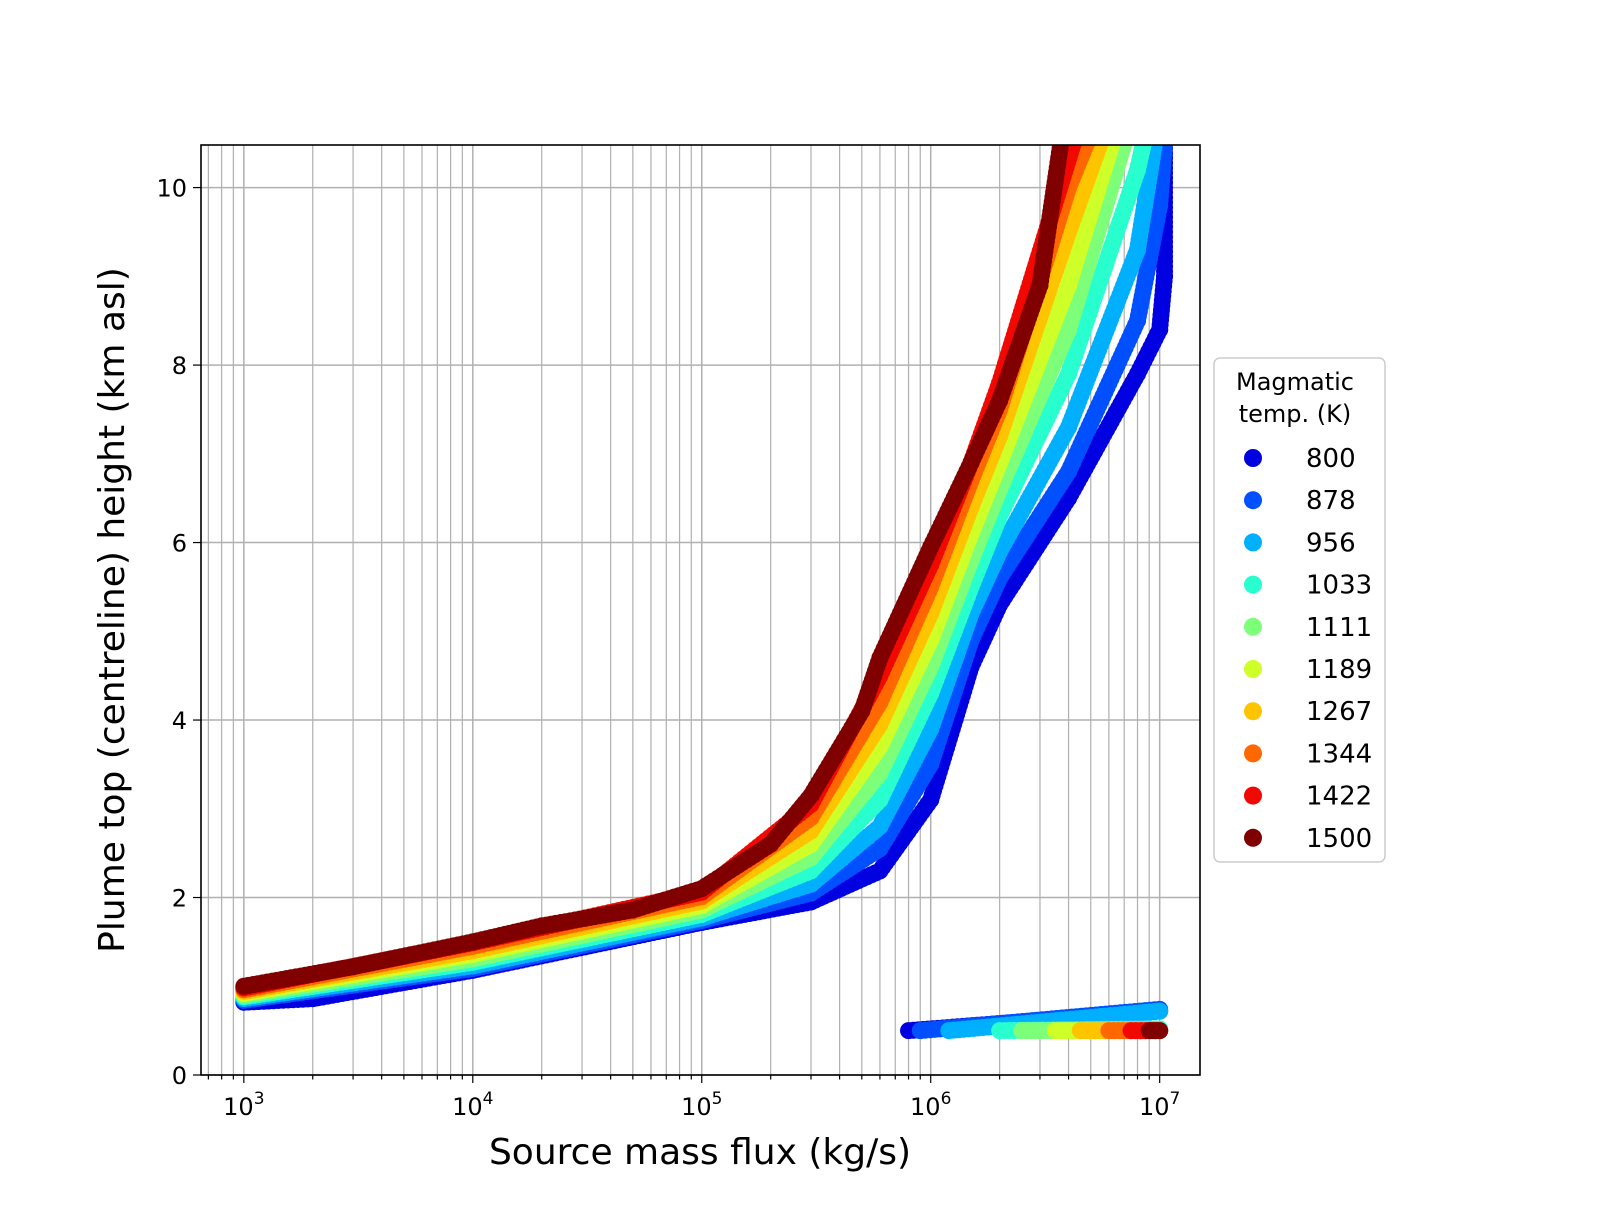 Image resolution: width=1600 pixels, height=1205 pixels. What do you see at coordinates (1339, 628) in the screenshot?
I see `legend-label: 1111` at bounding box center [1339, 628].